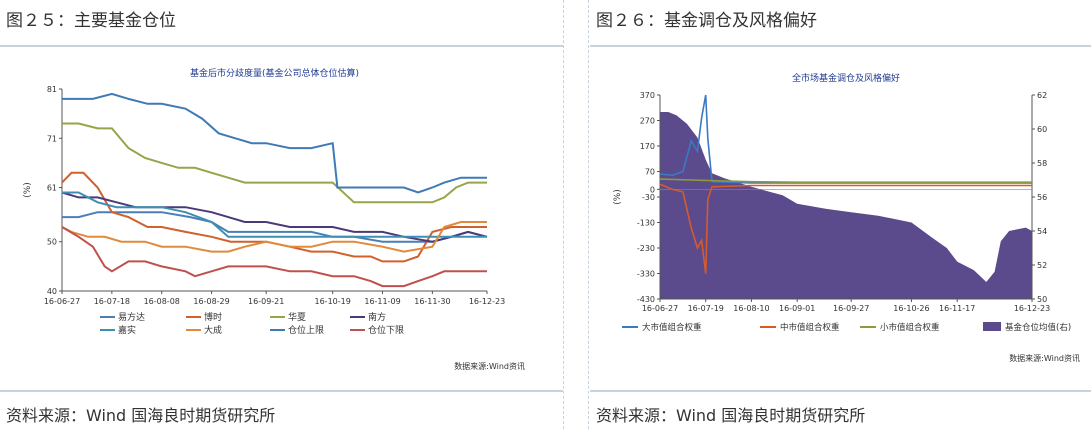  What do you see at coordinates (840, 391) in the screenshot?
I see `right-source-rule` at bounding box center [840, 391].